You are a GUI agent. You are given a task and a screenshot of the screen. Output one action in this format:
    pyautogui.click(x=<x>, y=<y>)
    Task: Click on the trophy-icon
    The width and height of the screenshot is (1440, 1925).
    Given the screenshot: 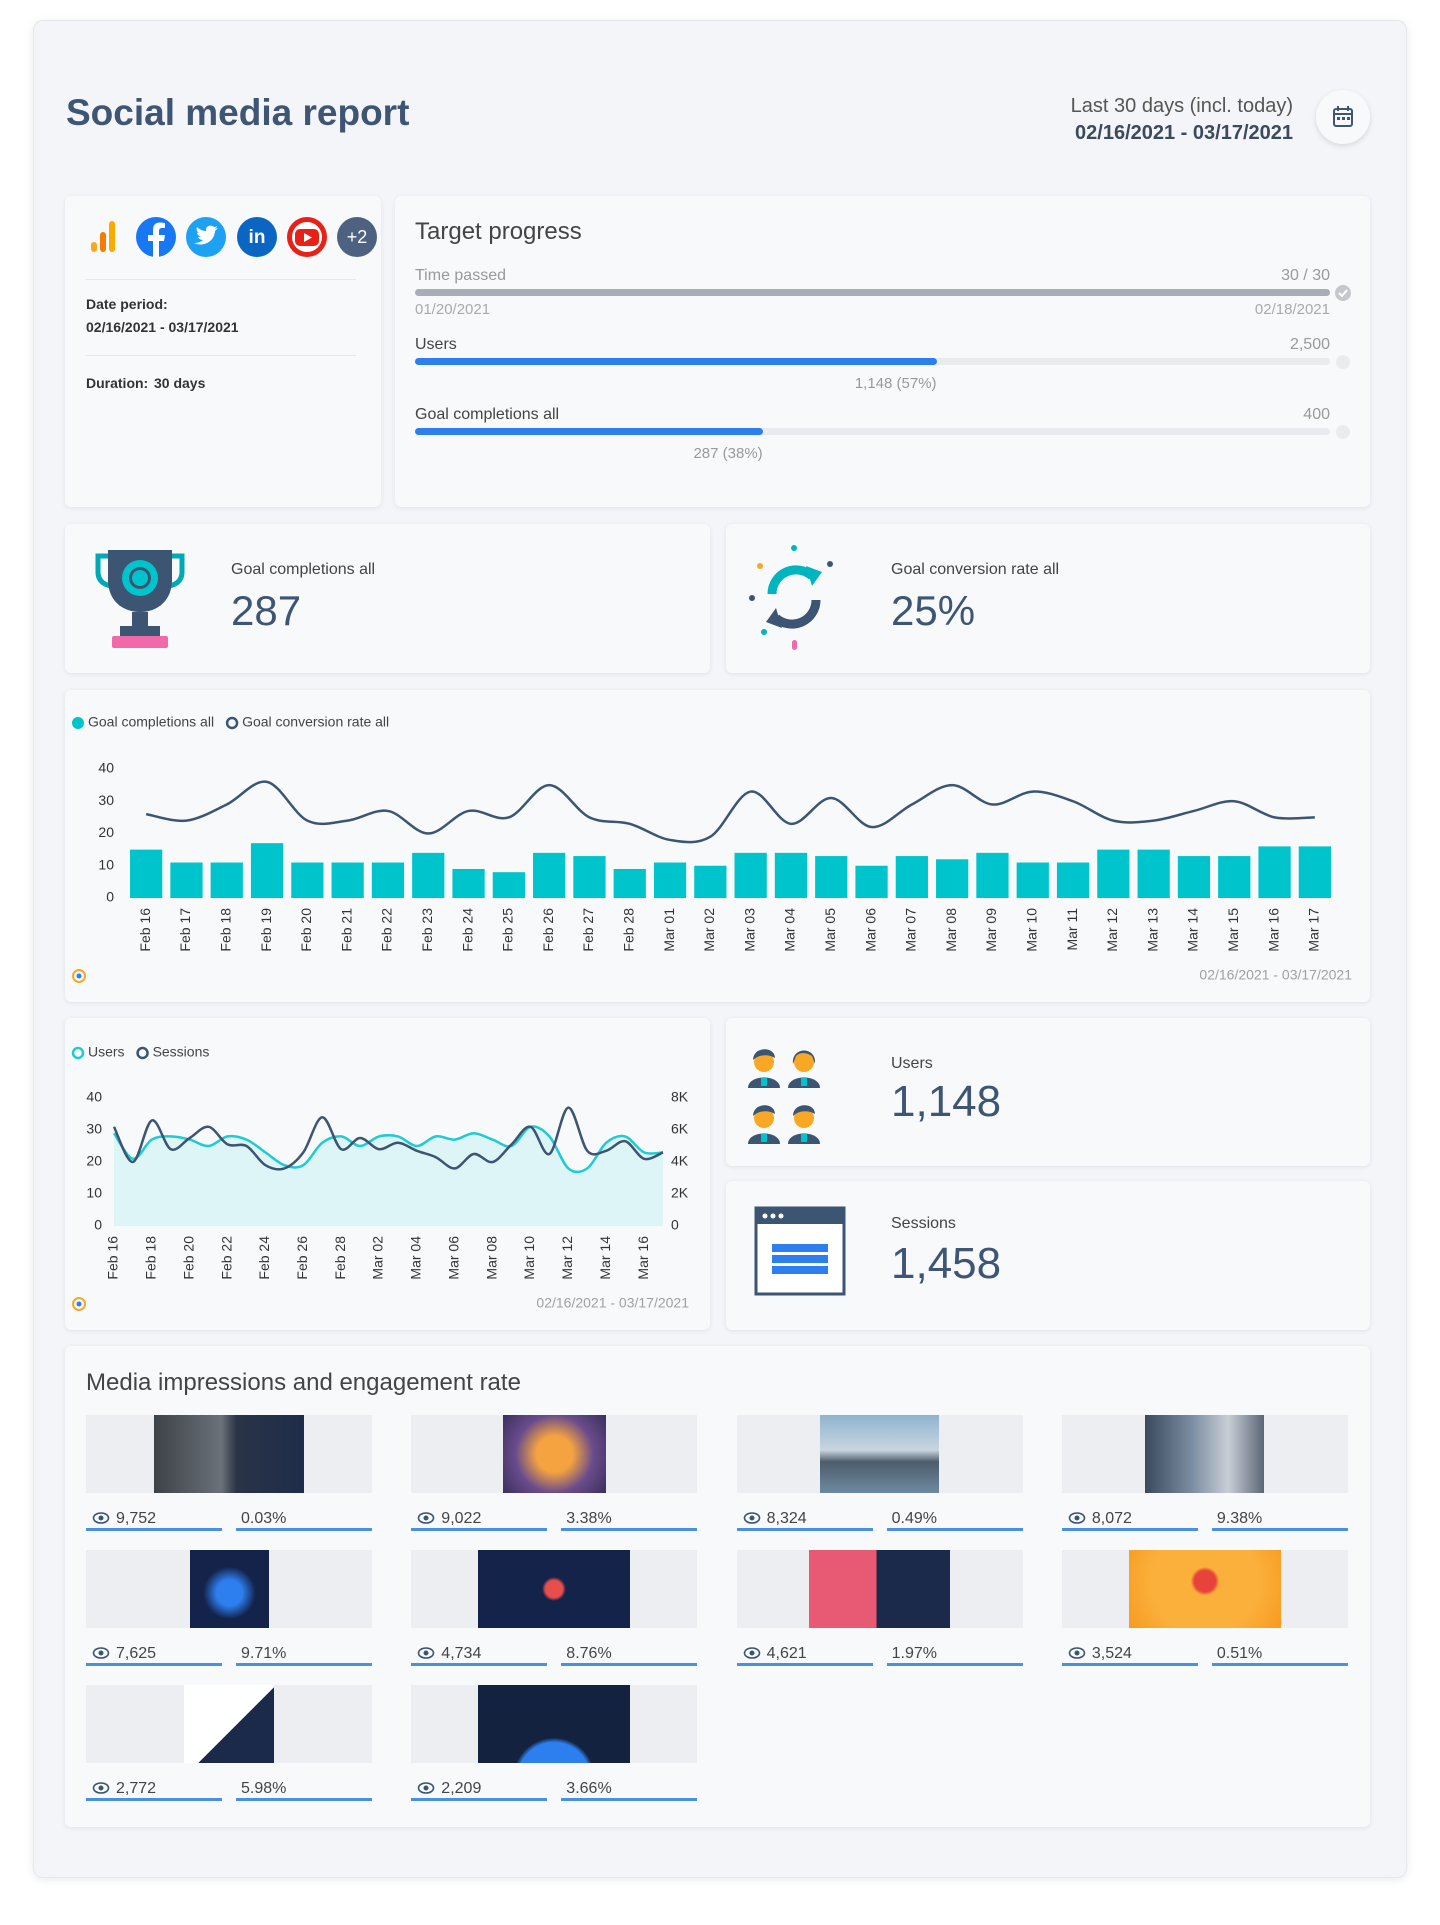 What is the action you would take?
    pyautogui.click(x=140, y=599)
    